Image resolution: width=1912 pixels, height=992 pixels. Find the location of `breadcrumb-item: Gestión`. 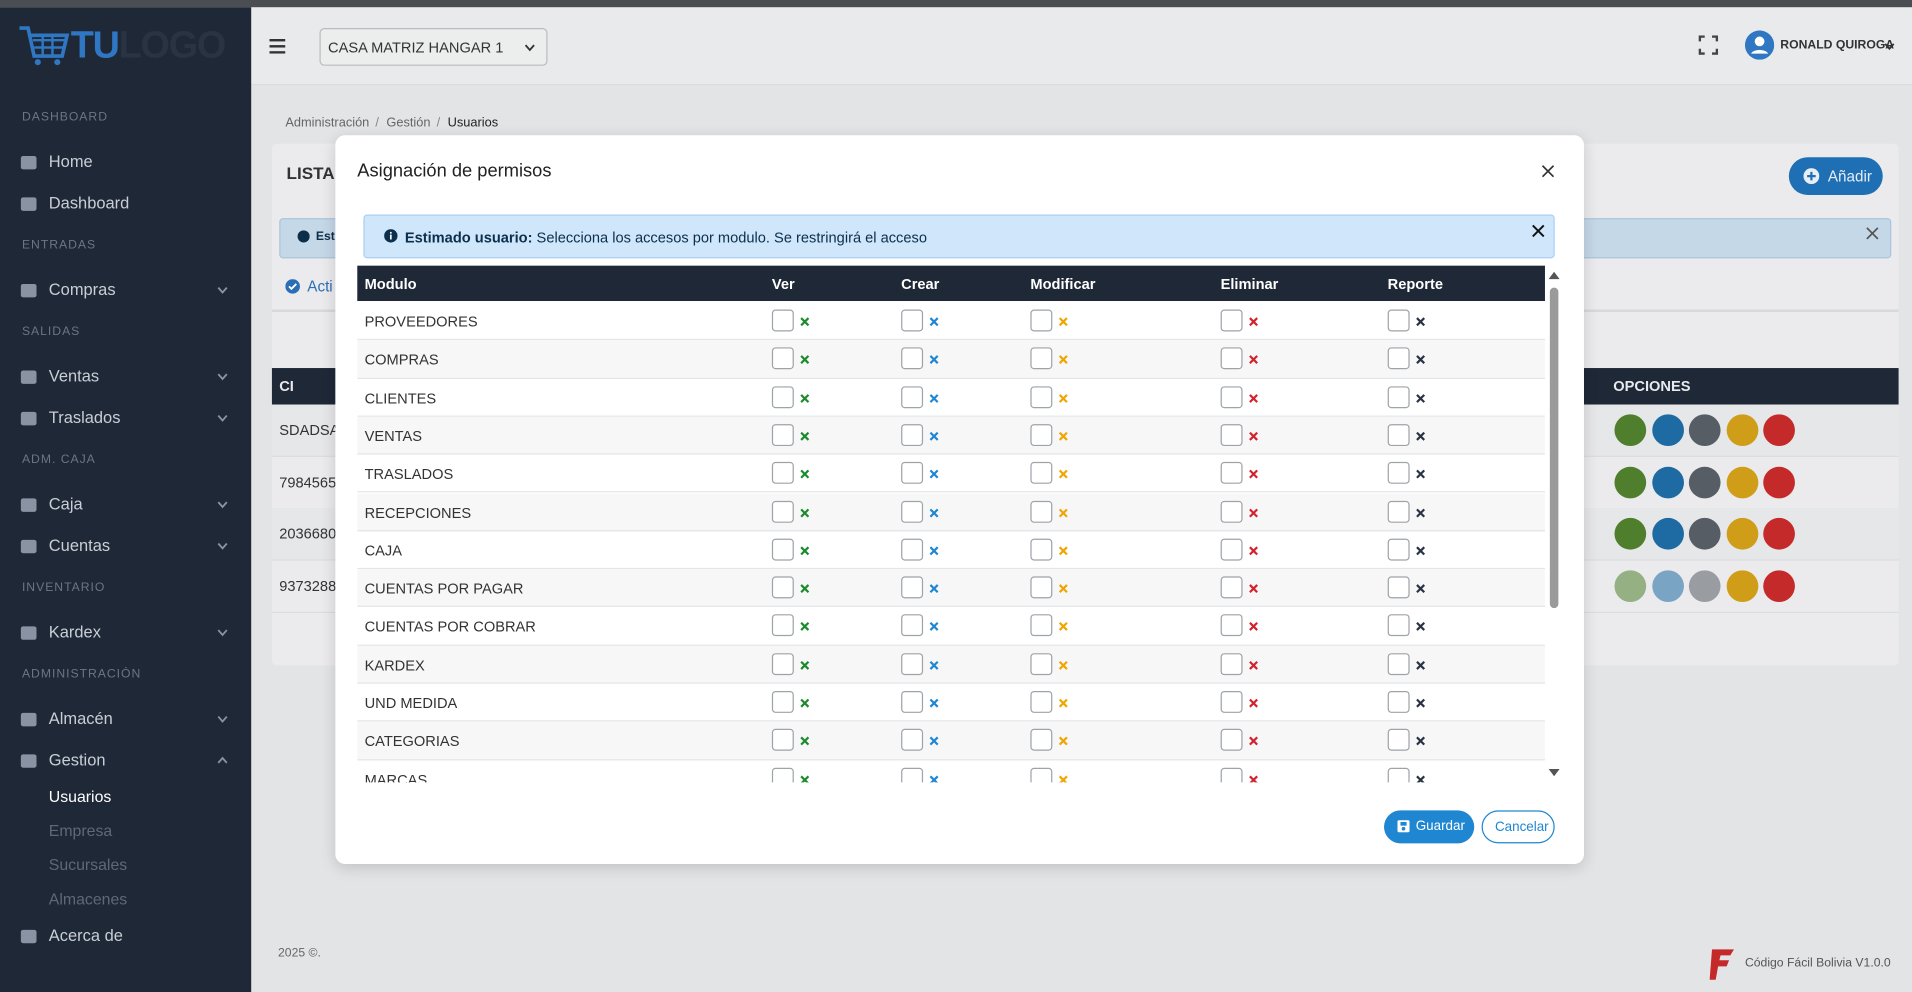

breadcrumb-item: Gestión is located at coordinates (408, 123).